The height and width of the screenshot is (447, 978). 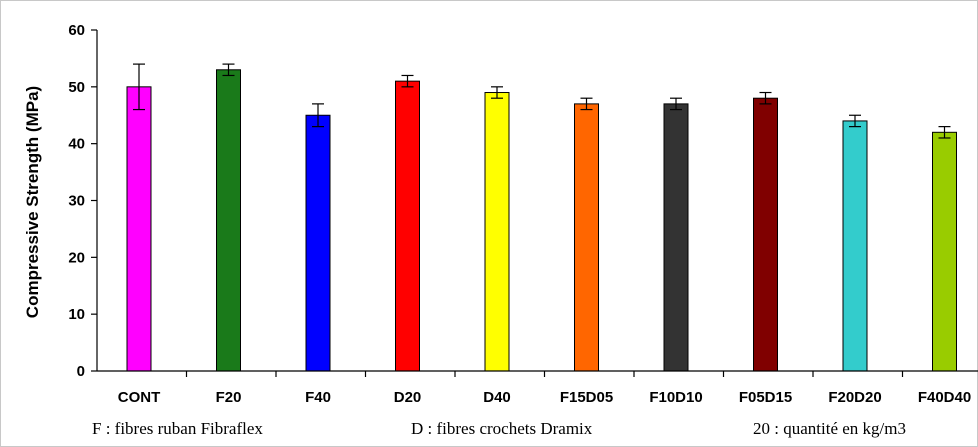 I want to click on x-tick-label-d20: D20, so click(x=408, y=397).